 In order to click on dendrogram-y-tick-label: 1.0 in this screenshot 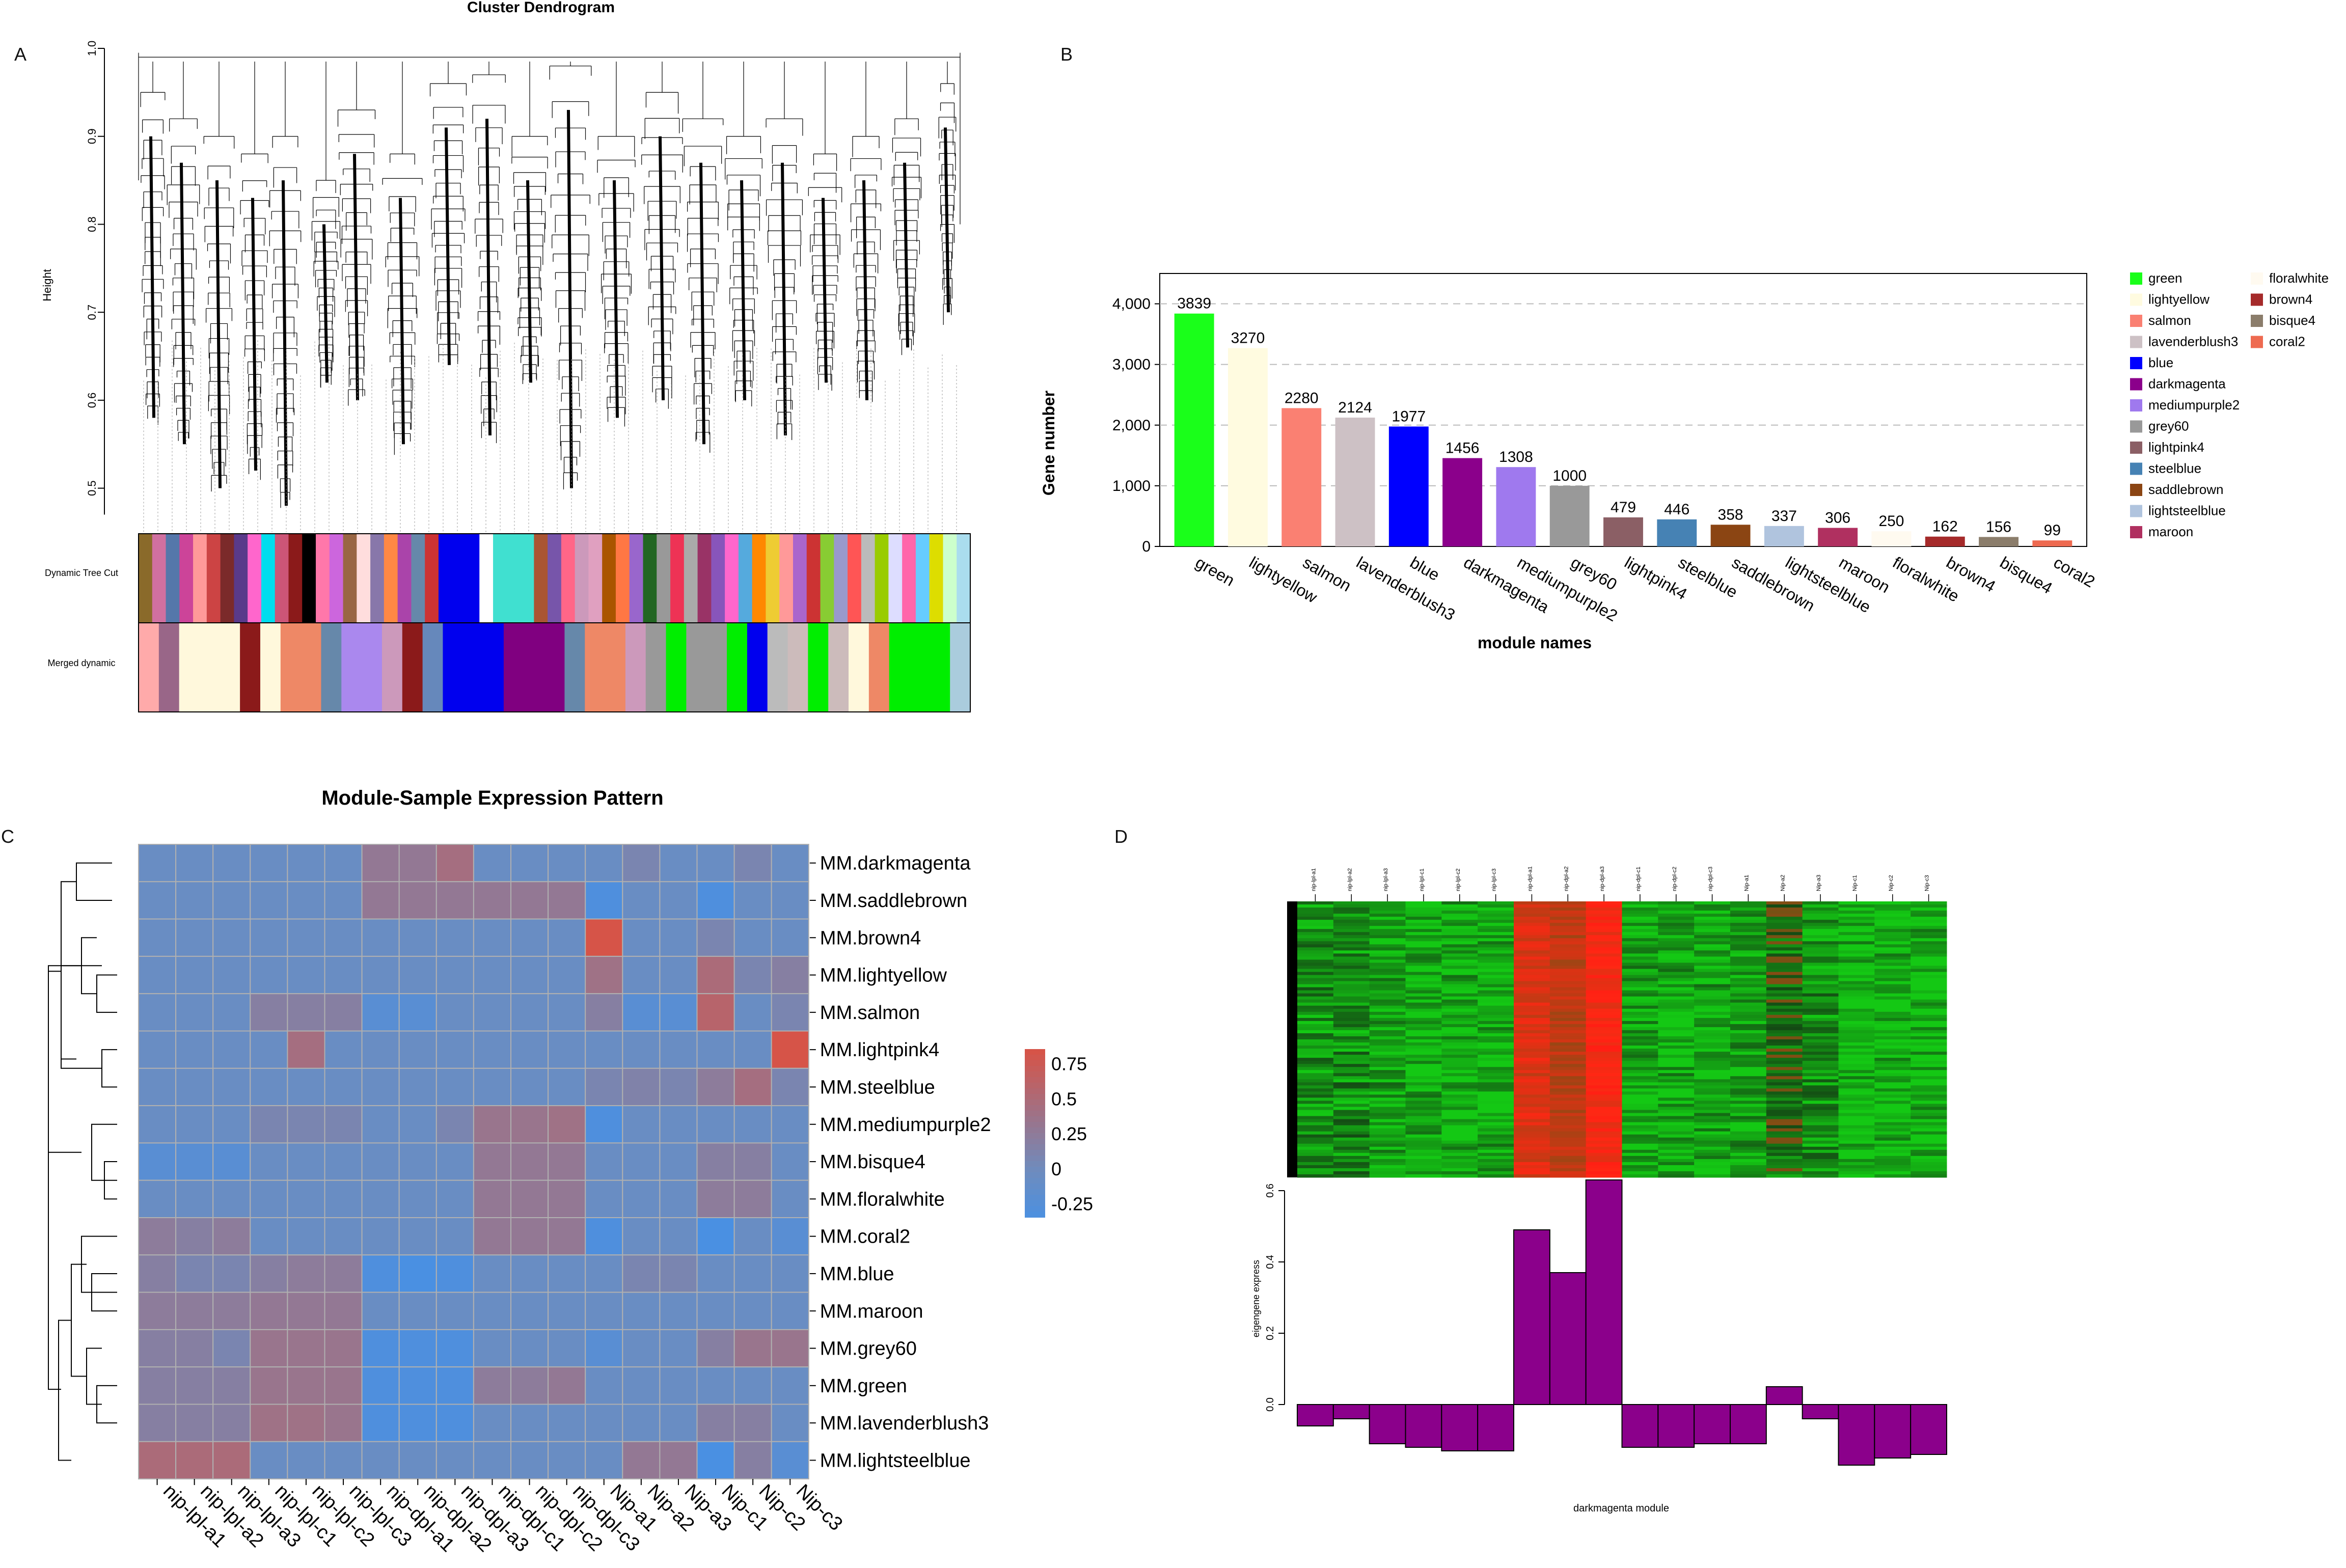, I will do `click(92, 49)`.